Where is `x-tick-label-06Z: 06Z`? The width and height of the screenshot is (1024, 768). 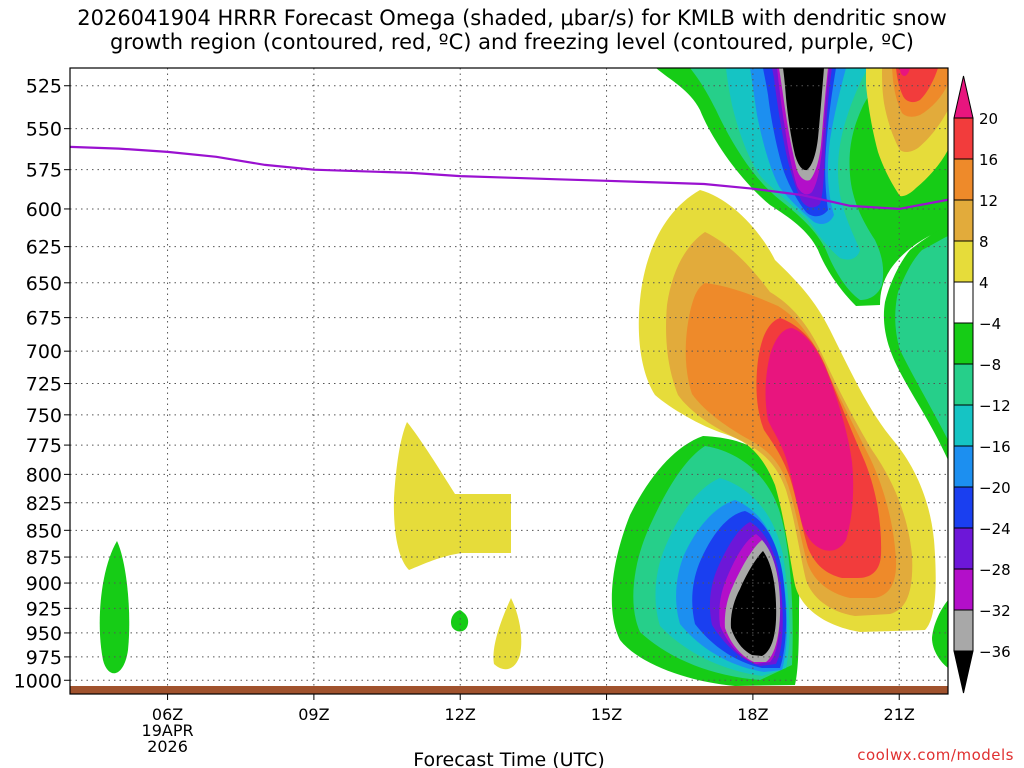
x-tick-label-06Z: 06Z is located at coordinates (167, 714).